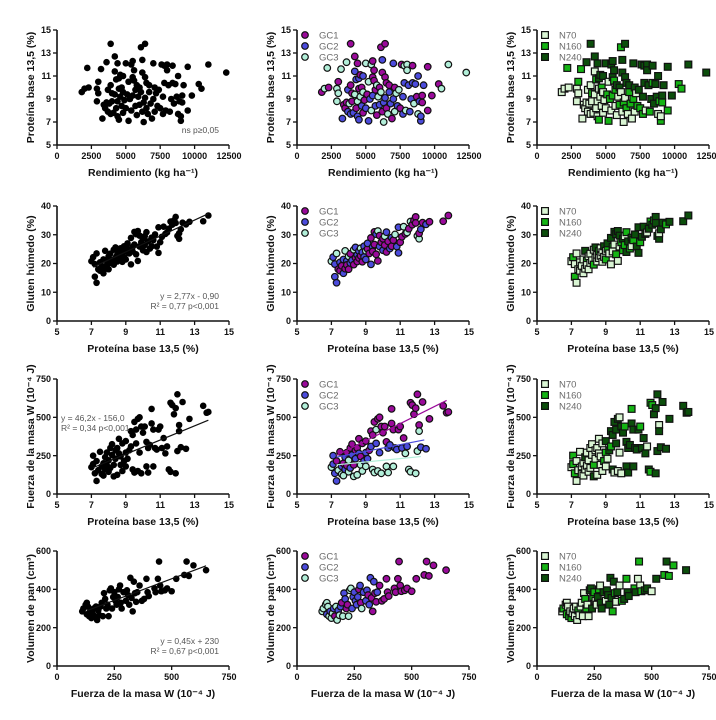 The width and height of the screenshot is (716, 720). Describe the element at coordinates (125, 332) in the screenshot. I see `x-tick-label: 9` at that location.